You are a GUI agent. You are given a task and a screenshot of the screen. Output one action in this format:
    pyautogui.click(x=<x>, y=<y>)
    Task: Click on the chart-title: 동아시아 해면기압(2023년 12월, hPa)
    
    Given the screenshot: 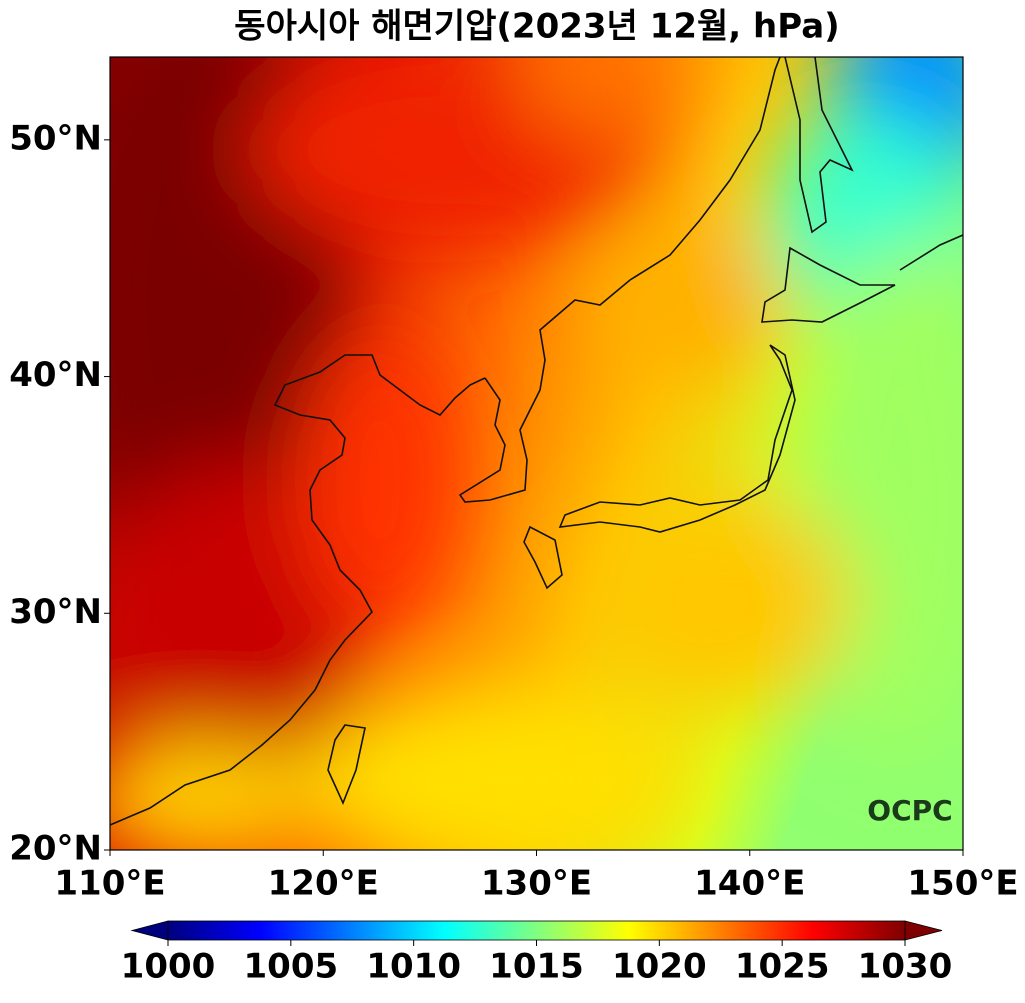 What is the action you would take?
    pyautogui.click(x=536, y=27)
    